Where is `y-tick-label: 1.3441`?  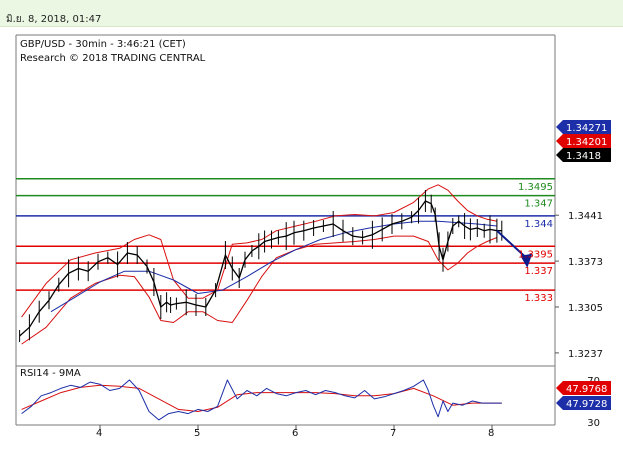
y-tick-label: 1.3441 is located at coordinates (585, 216).